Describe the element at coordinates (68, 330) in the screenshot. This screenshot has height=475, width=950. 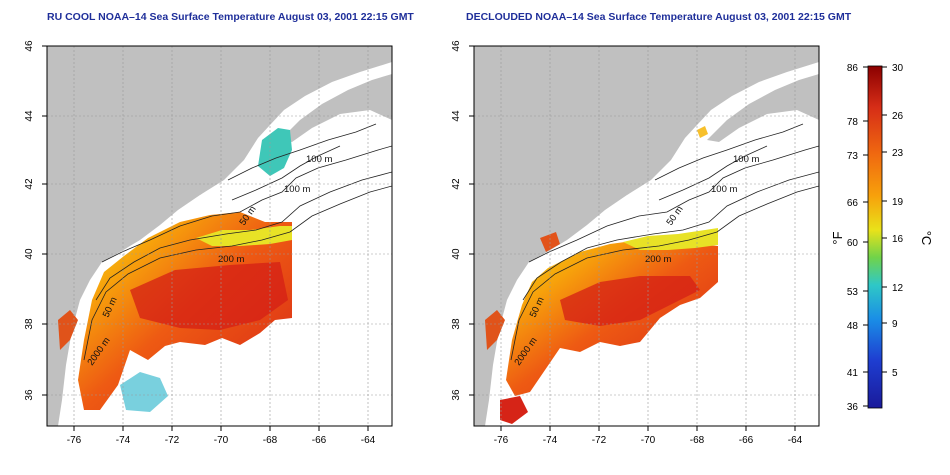
I see `left-delaware-bay` at that location.